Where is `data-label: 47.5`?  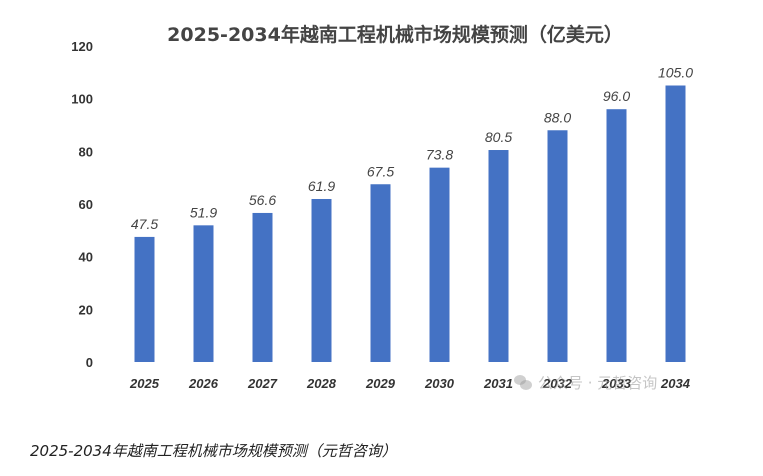
data-label: 47.5 is located at coordinates (144, 224).